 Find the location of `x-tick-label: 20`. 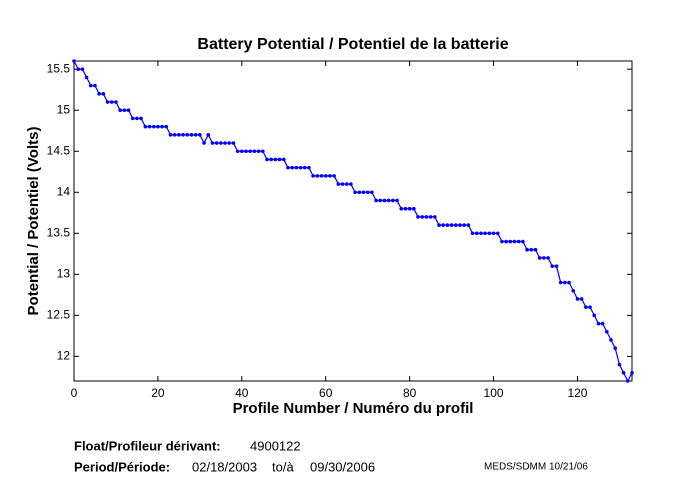

x-tick-label: 20 is located at coordinates (158, 393).